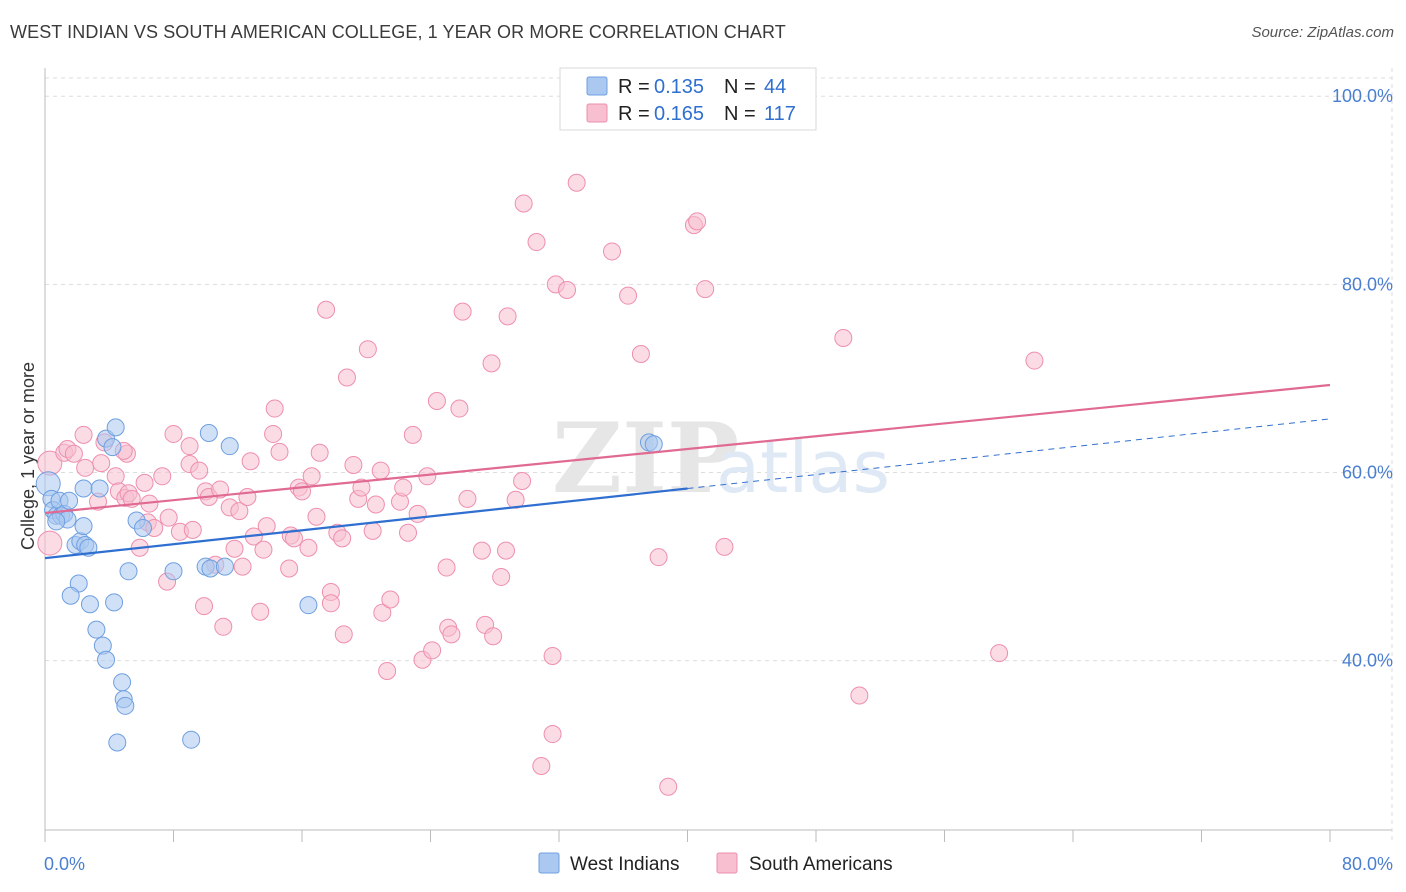 Image resolution: width=1406 pixels, height=892 pixels. Describe the element at coordinates (64, 864) in the screenshot. I see `x-tick-label-min: 0.0%` at that location.